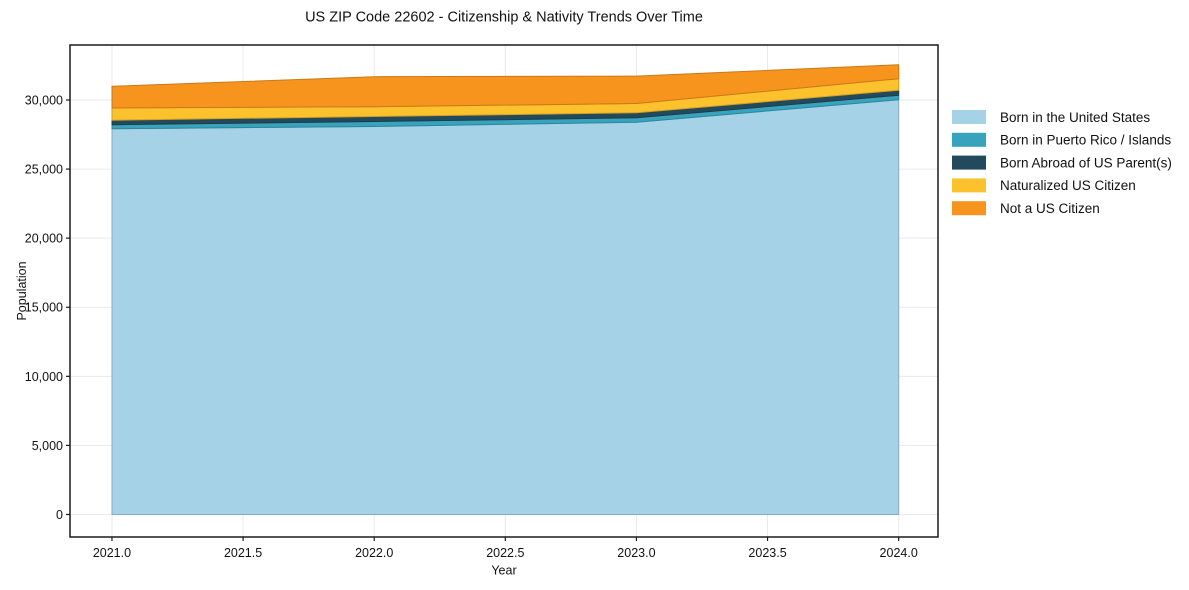 Image resolution: width=1189 pixels, height=590 pixels. I want to click on legend-label-born-abroad-of-us-parent-s: Born Abroad of US Parent(s), so click(1086, 162).